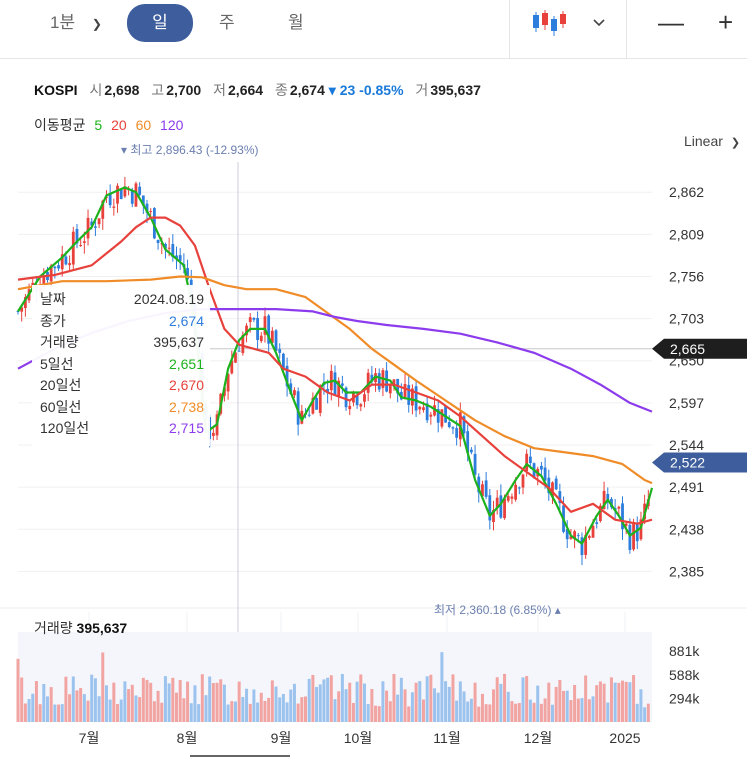 The image size is (747, 757). I want to click on volume-tick-label: 294k, so click(684, 698).